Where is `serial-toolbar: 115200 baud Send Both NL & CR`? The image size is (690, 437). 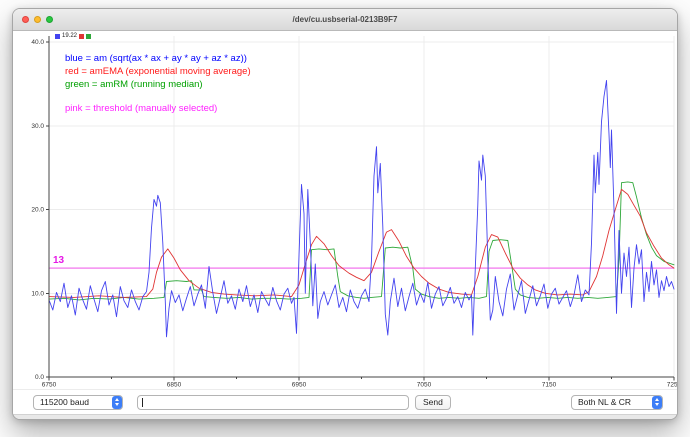 serial-toolbar: 115200 baud Send Both NL & CR is located at coordinates (345, 401).